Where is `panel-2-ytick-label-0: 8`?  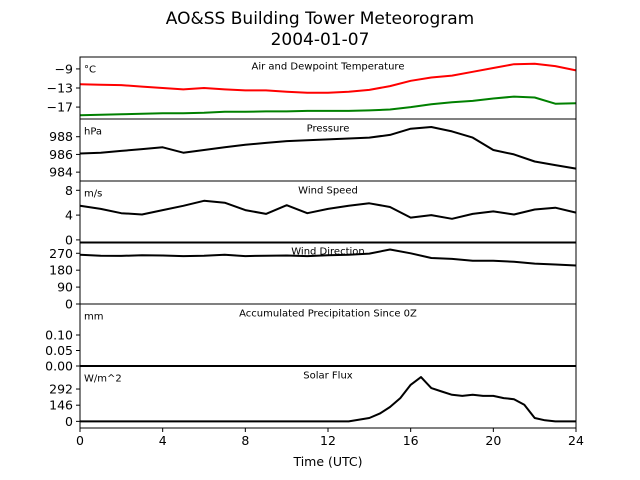 panel-2-ytick-label-0: 8 is located at coordinates (69, 190).